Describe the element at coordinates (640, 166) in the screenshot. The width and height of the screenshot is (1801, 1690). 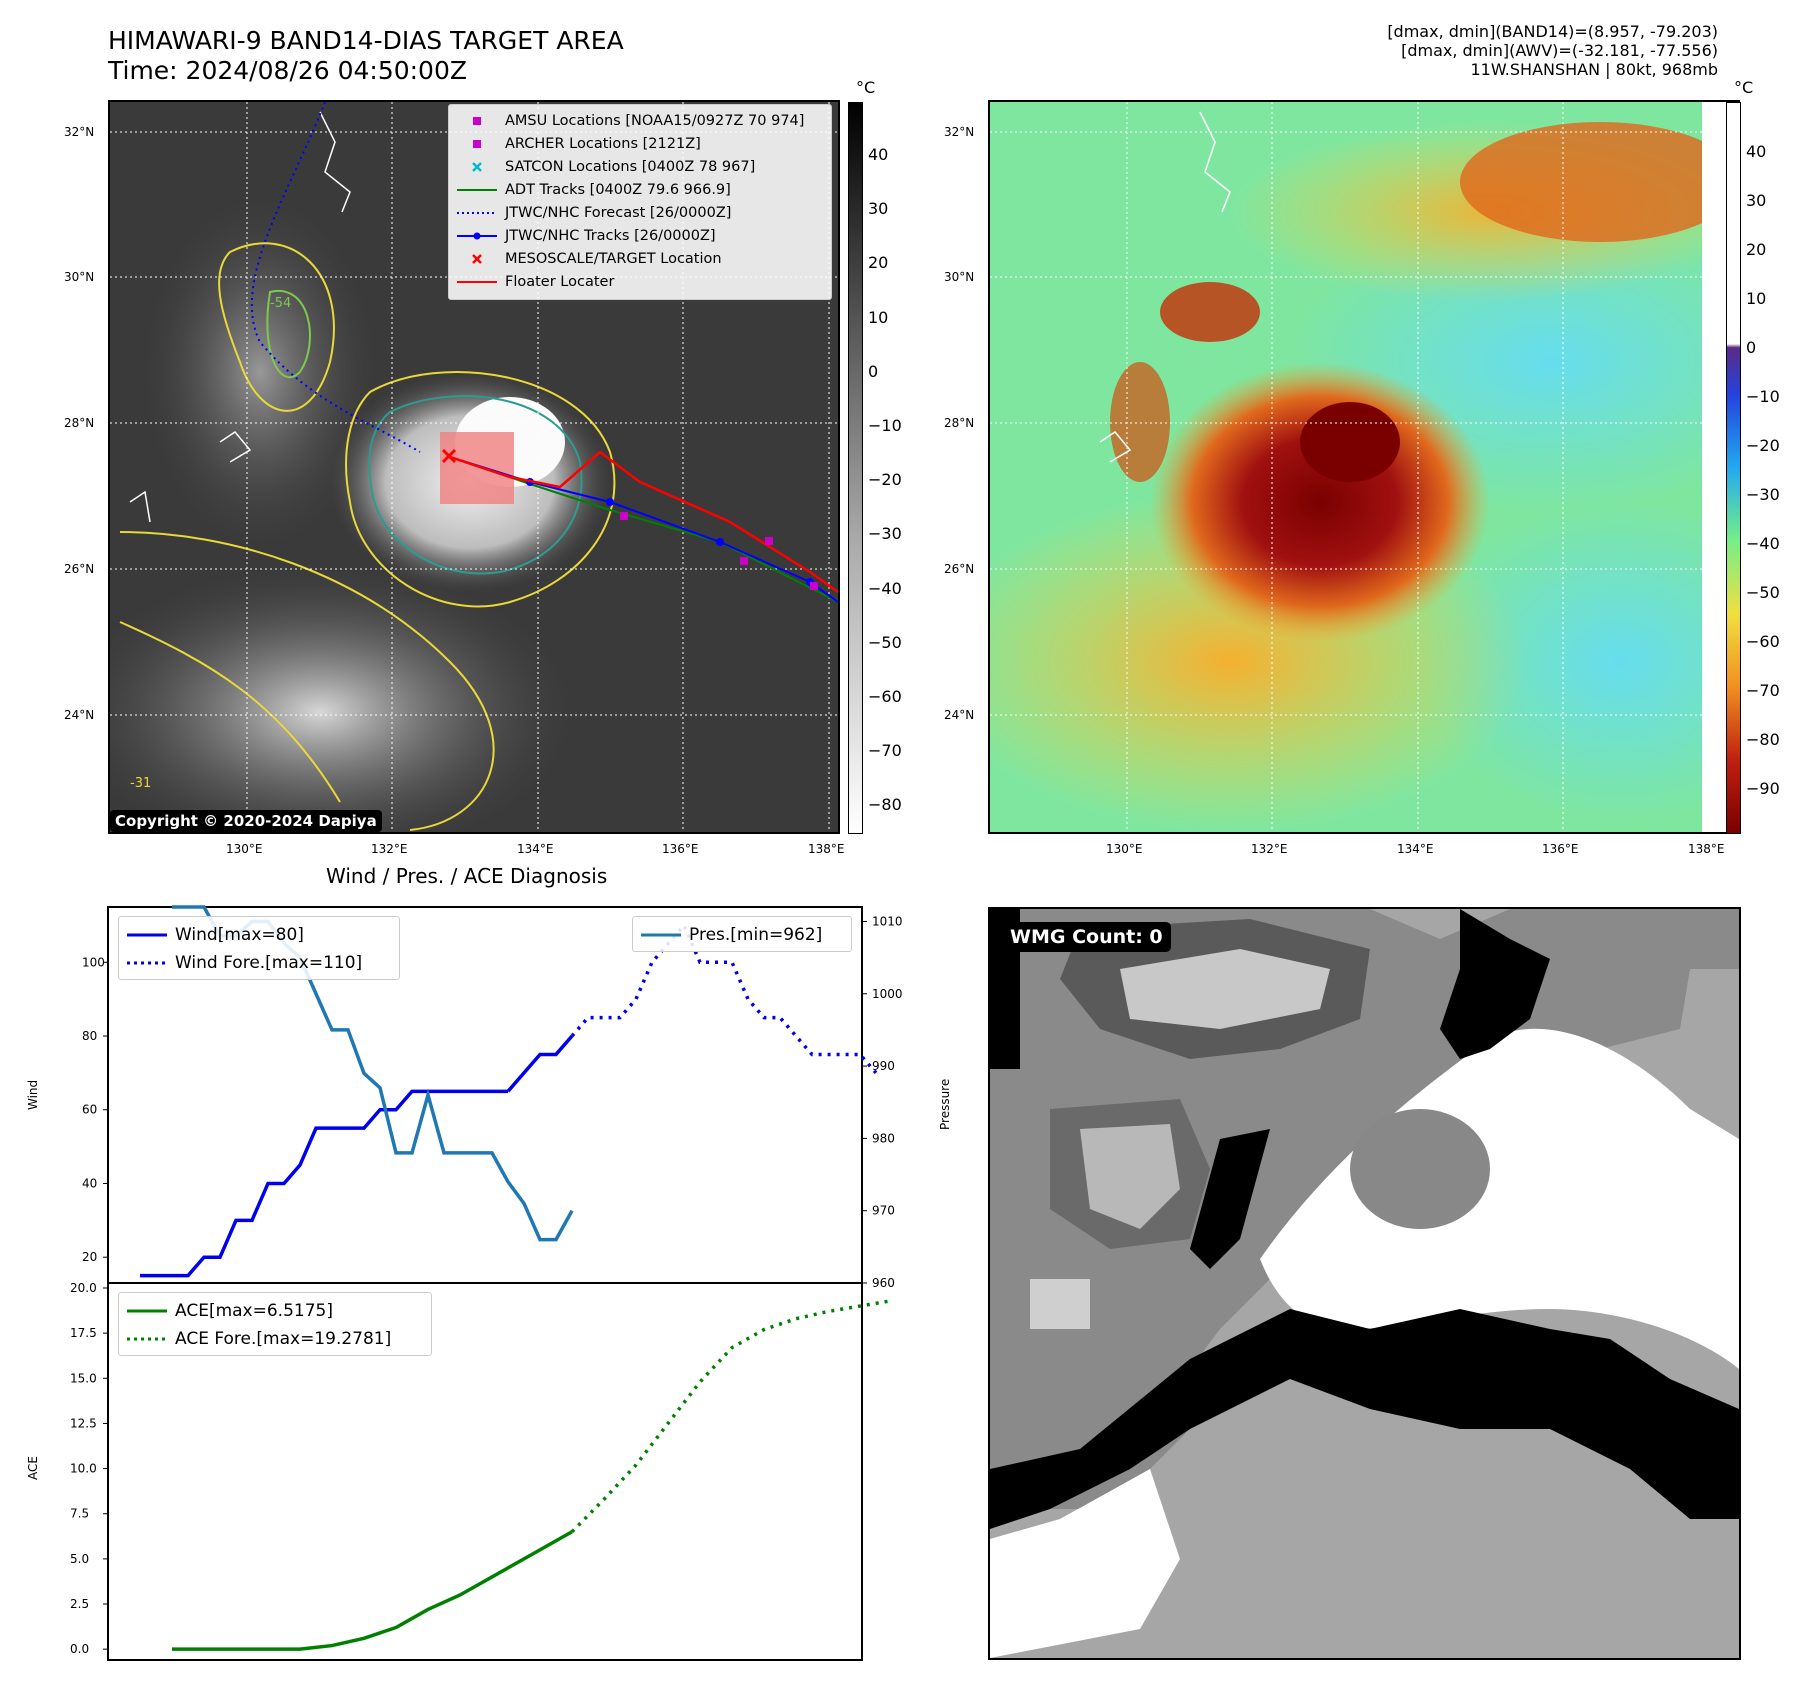
I see `map-legend-row: SATCON Locations [0400Z 78 967]` at that location.